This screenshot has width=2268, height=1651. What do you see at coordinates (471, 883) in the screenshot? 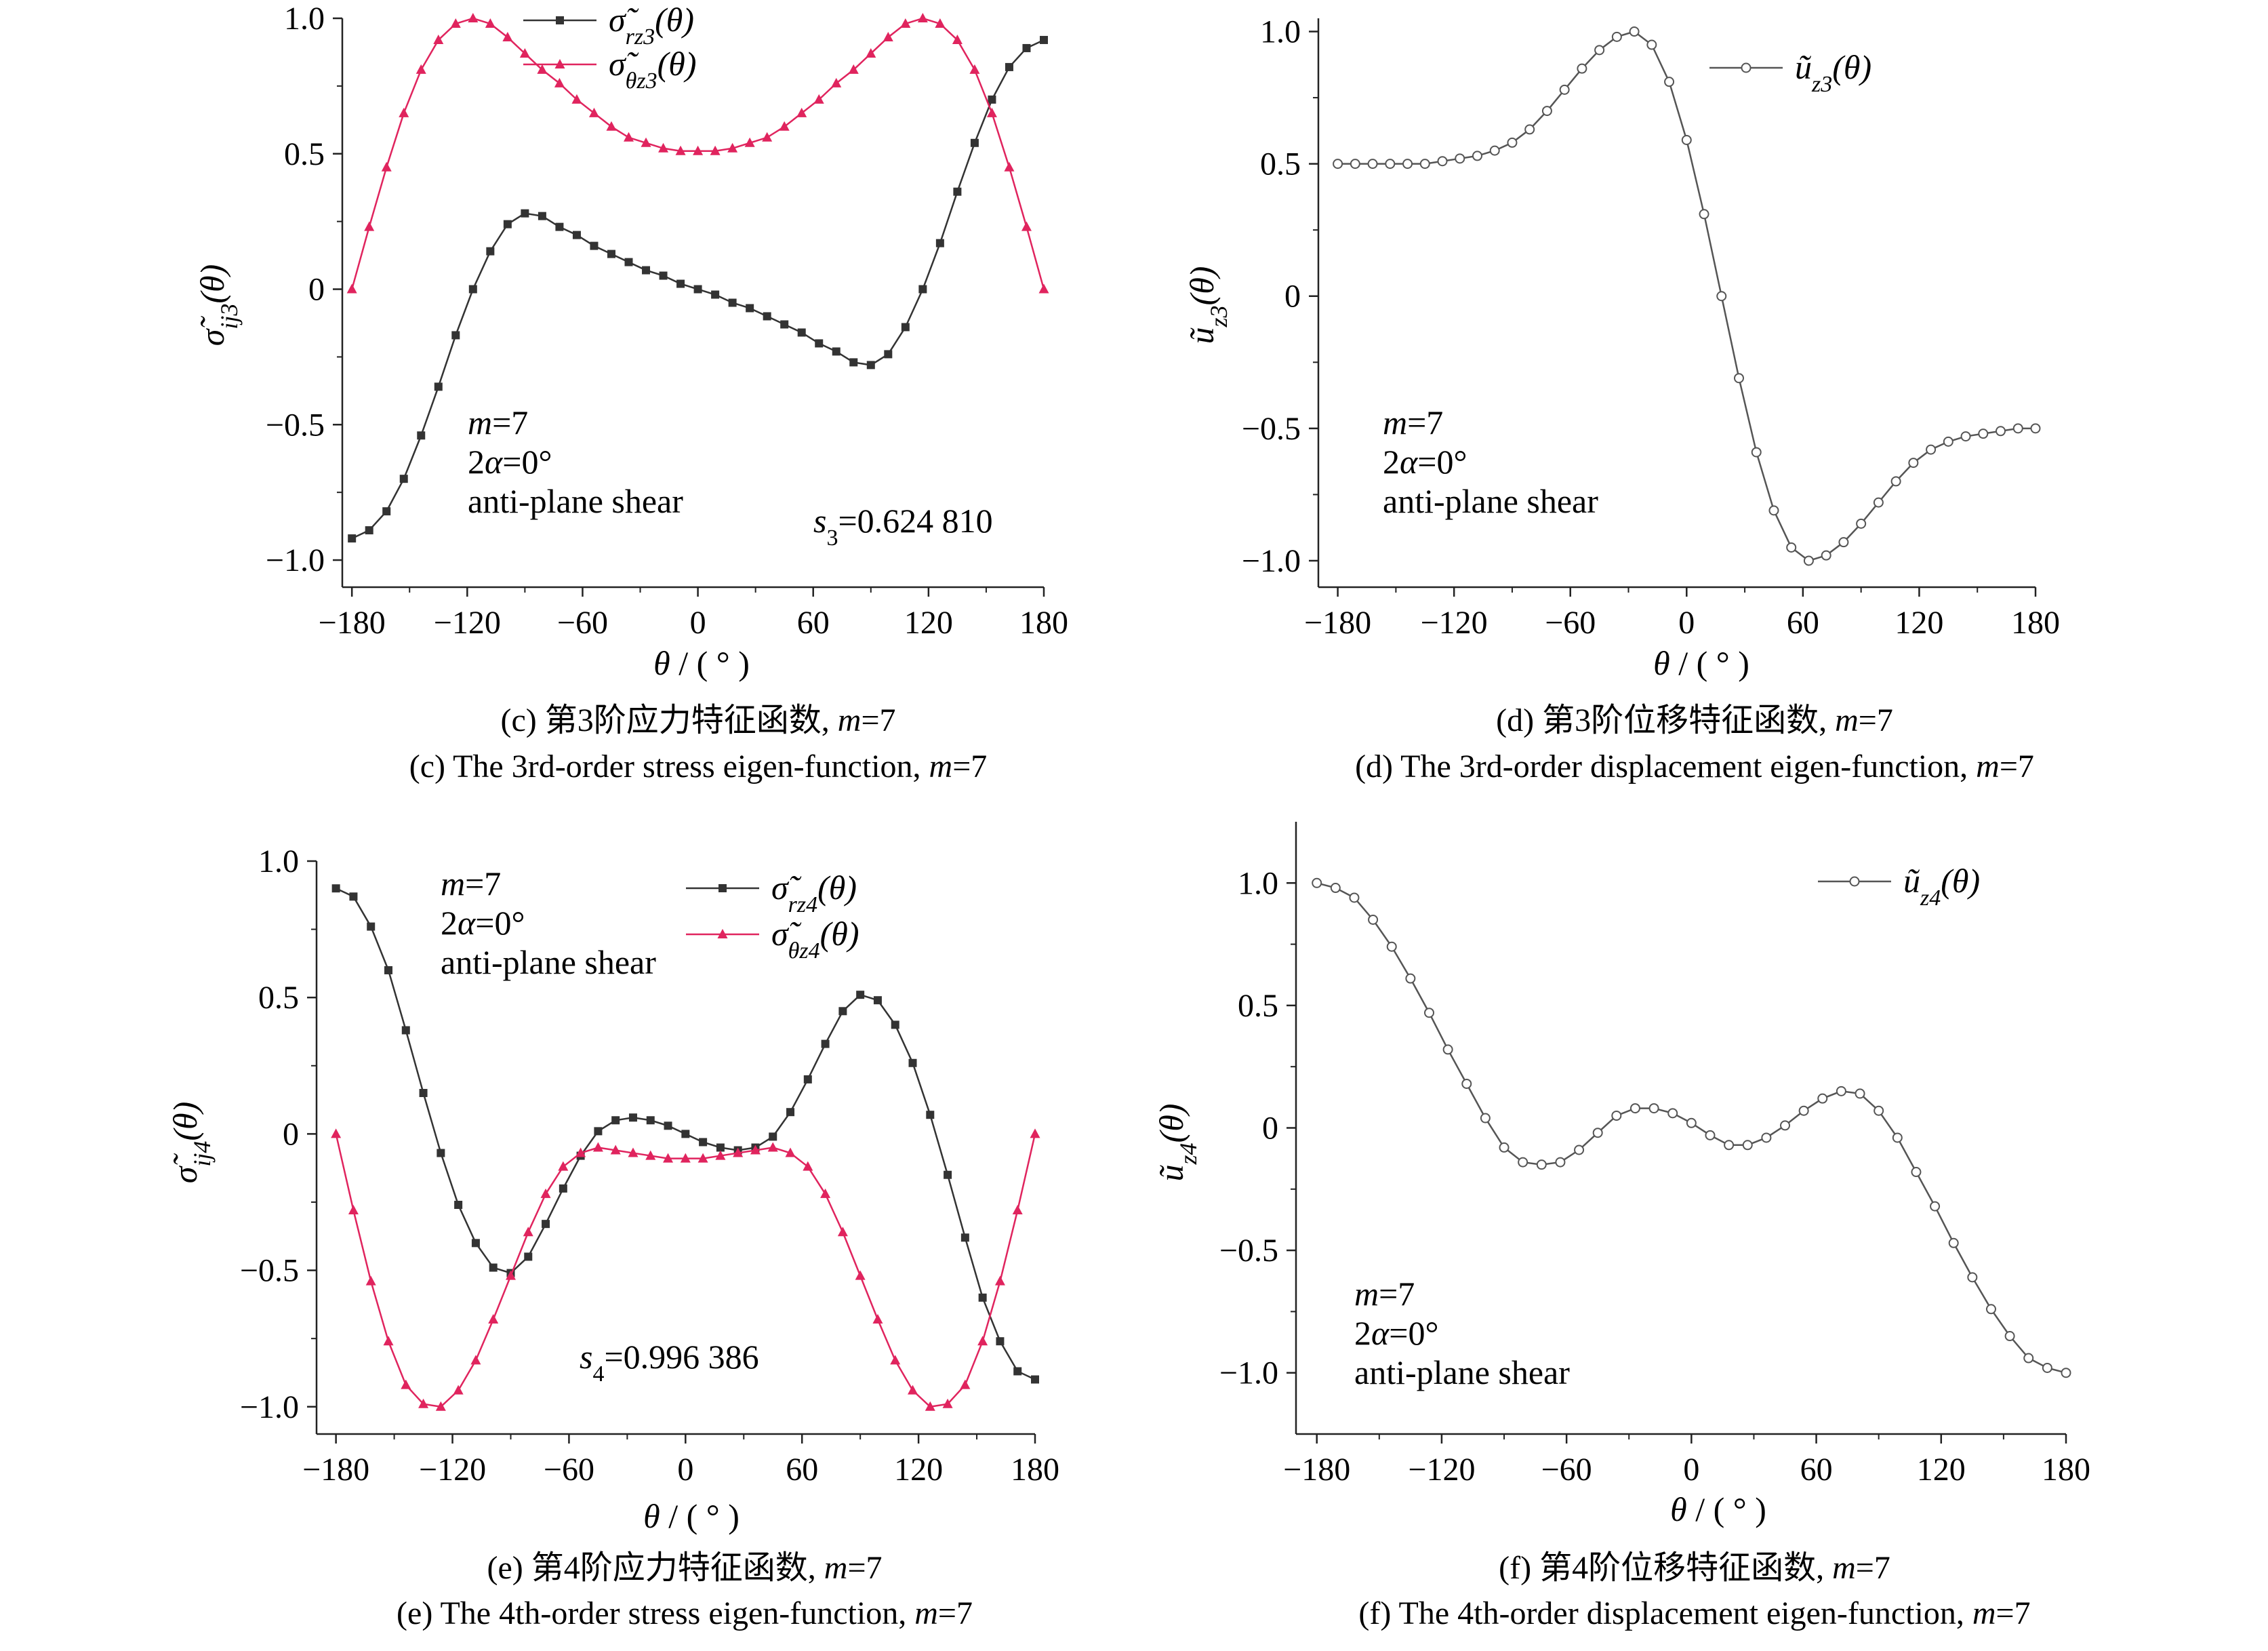
I see `annotation-line: m=7` at bounding box center [471, 883].